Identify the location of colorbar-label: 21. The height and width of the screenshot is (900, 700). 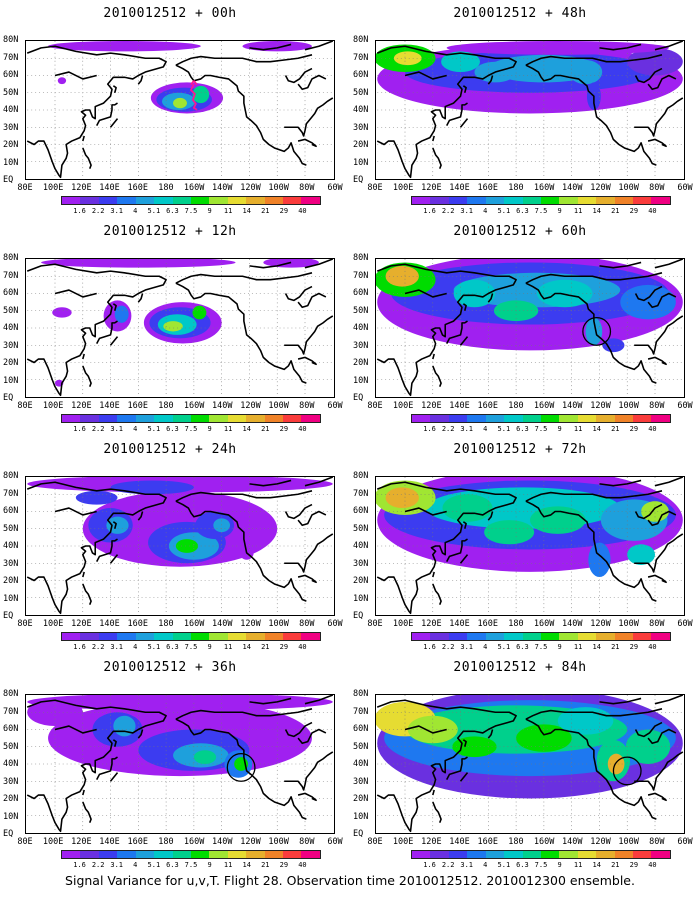
(615, 865).